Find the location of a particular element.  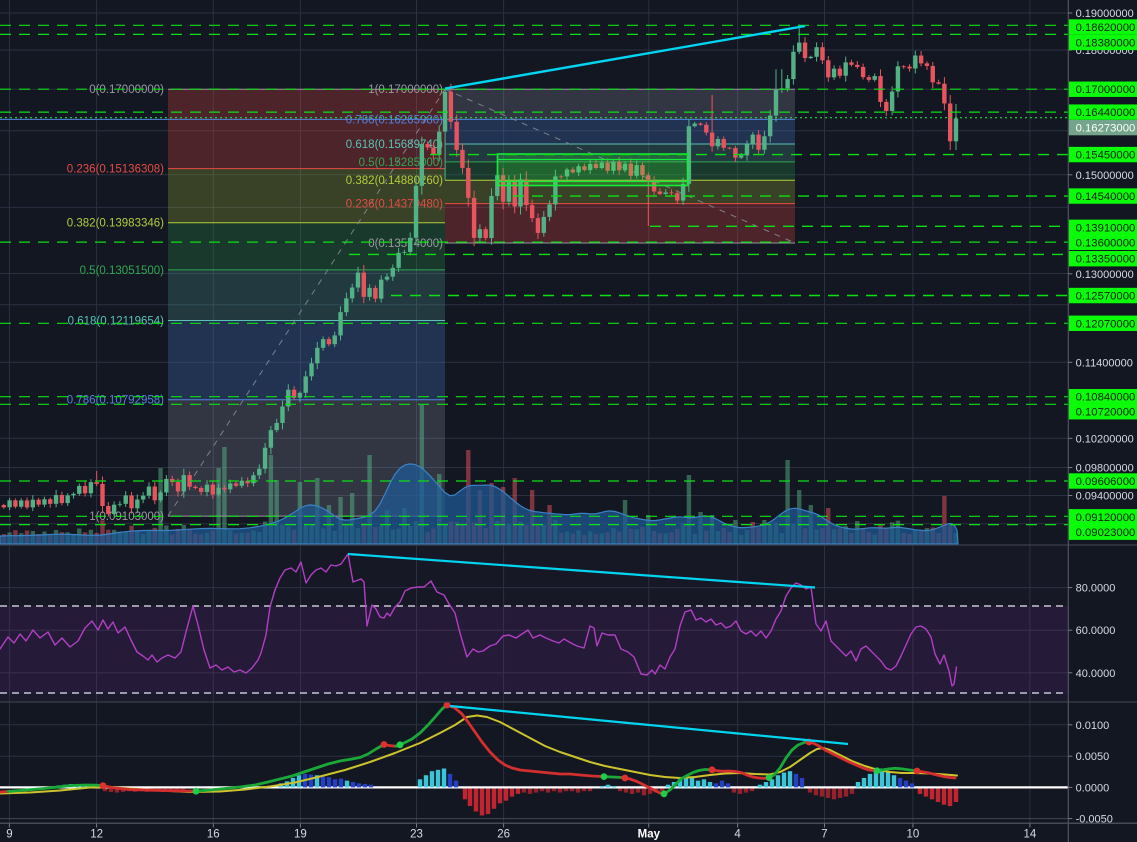

svg-text: 0.15450000 is located at coordinates (1106, 156).